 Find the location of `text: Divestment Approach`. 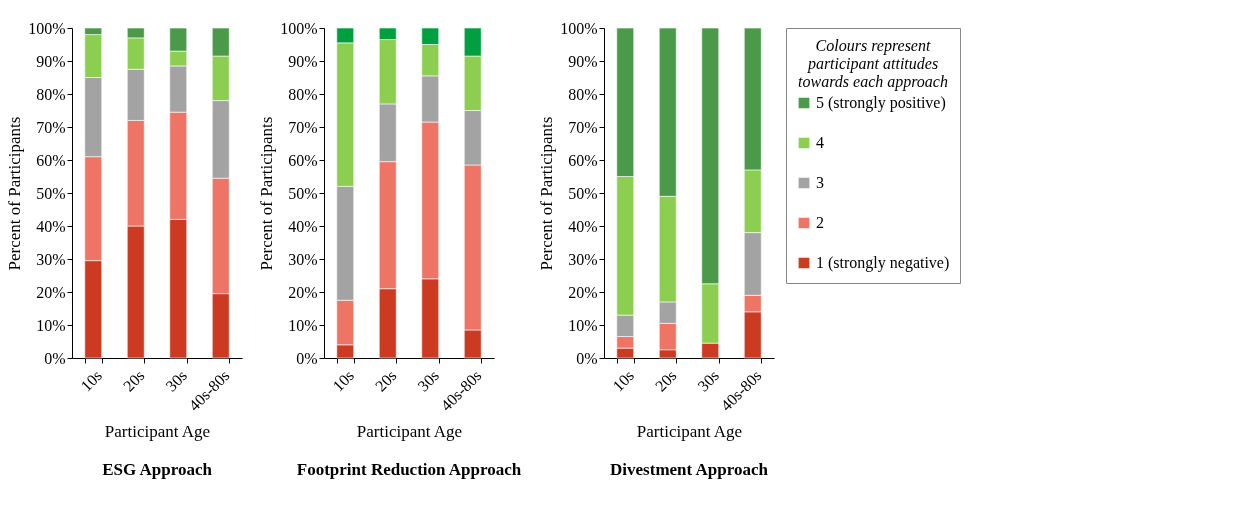

text: Divestment Approach is located at coordinates (689, 469).